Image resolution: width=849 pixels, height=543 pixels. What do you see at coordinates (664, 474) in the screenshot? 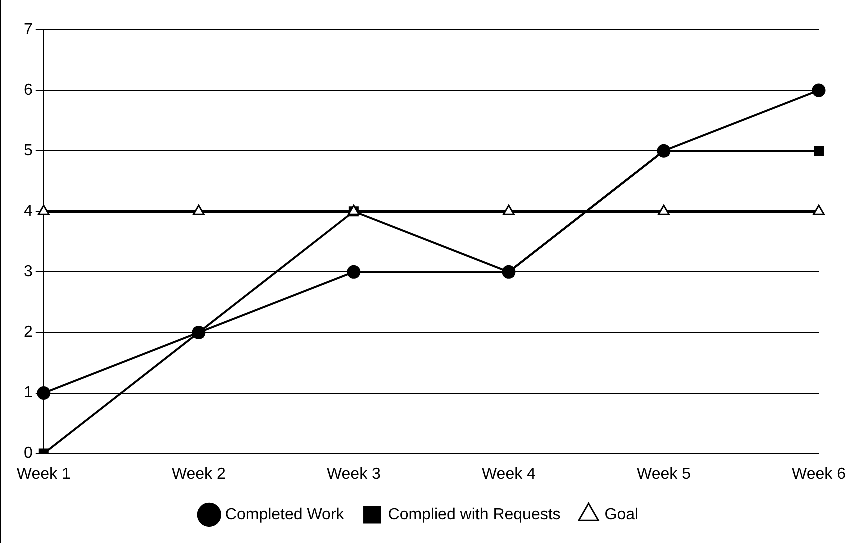
I see `x-tick-label: Week 5` at bounding box center [664, 474].